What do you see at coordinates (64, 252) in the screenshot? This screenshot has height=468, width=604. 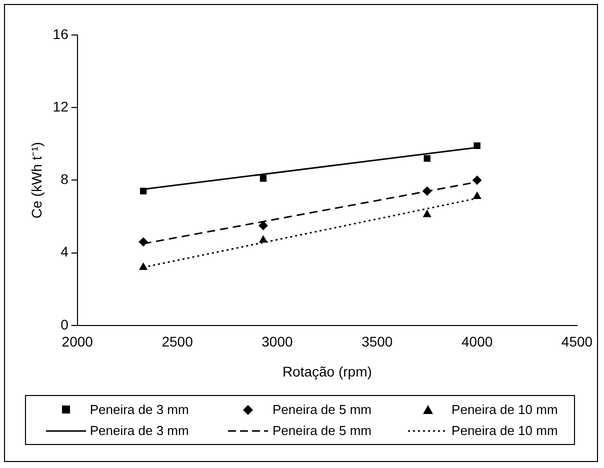 I see `y-tick-label: 4` at bounding box center [64, 252].